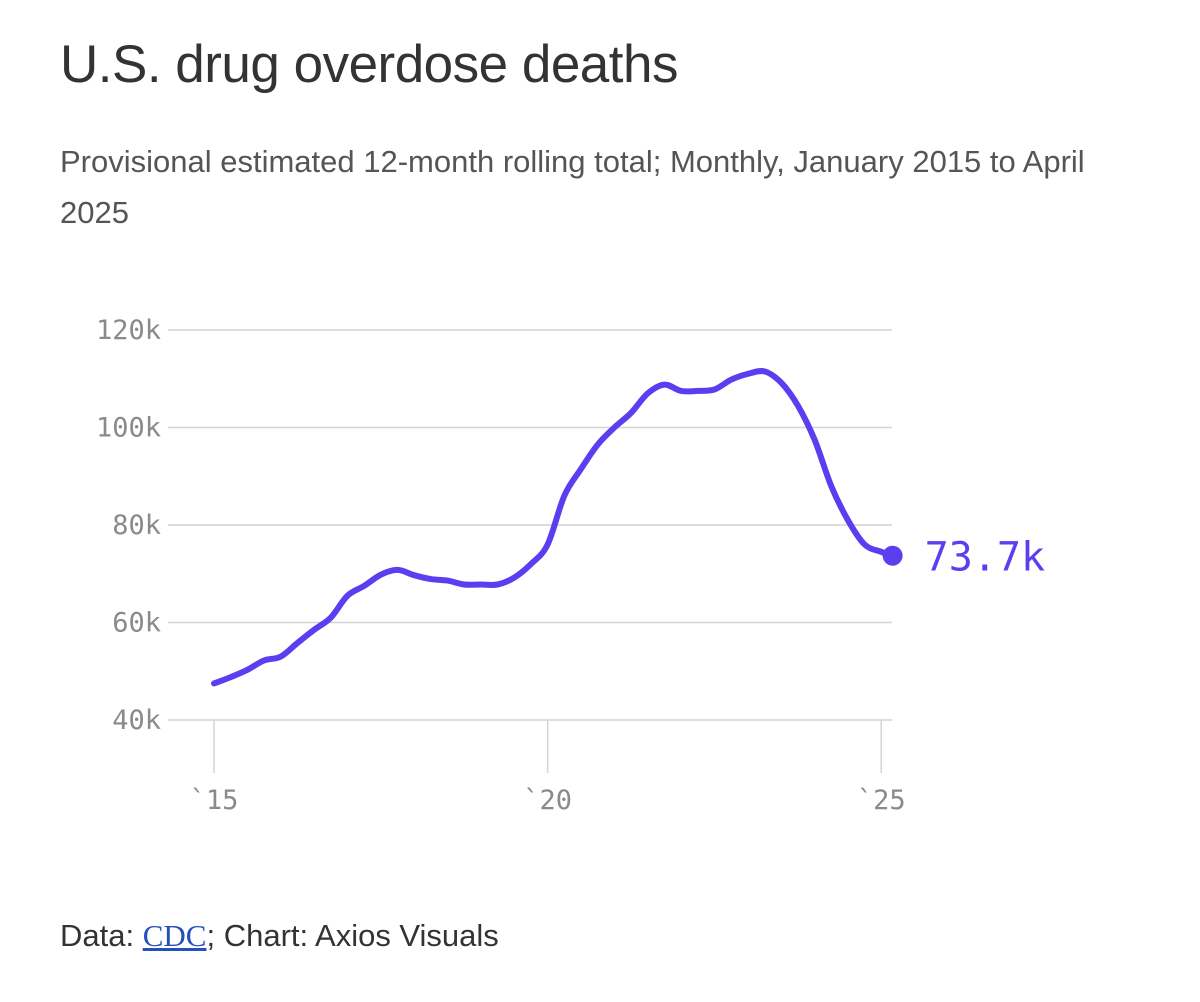 This screenshot has width=1200, height=1002. What do you see at coordinates (214, 800) in the screenshot?
I see `x-tick-label: `15` at bounding box center [214, 800].